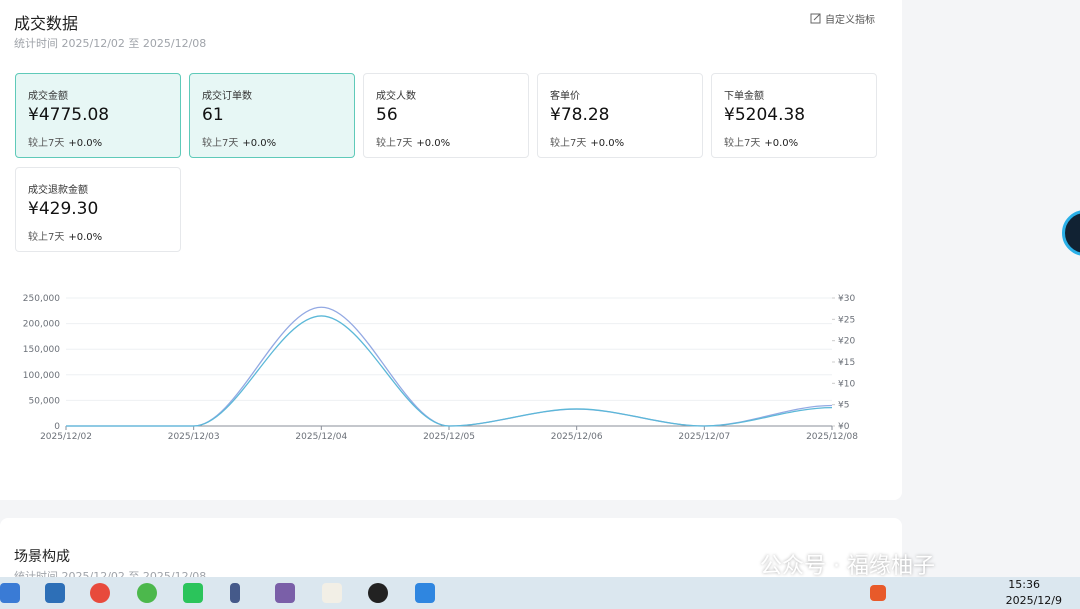  I want to click on panel-title: 成交数据, so click(46, 23).